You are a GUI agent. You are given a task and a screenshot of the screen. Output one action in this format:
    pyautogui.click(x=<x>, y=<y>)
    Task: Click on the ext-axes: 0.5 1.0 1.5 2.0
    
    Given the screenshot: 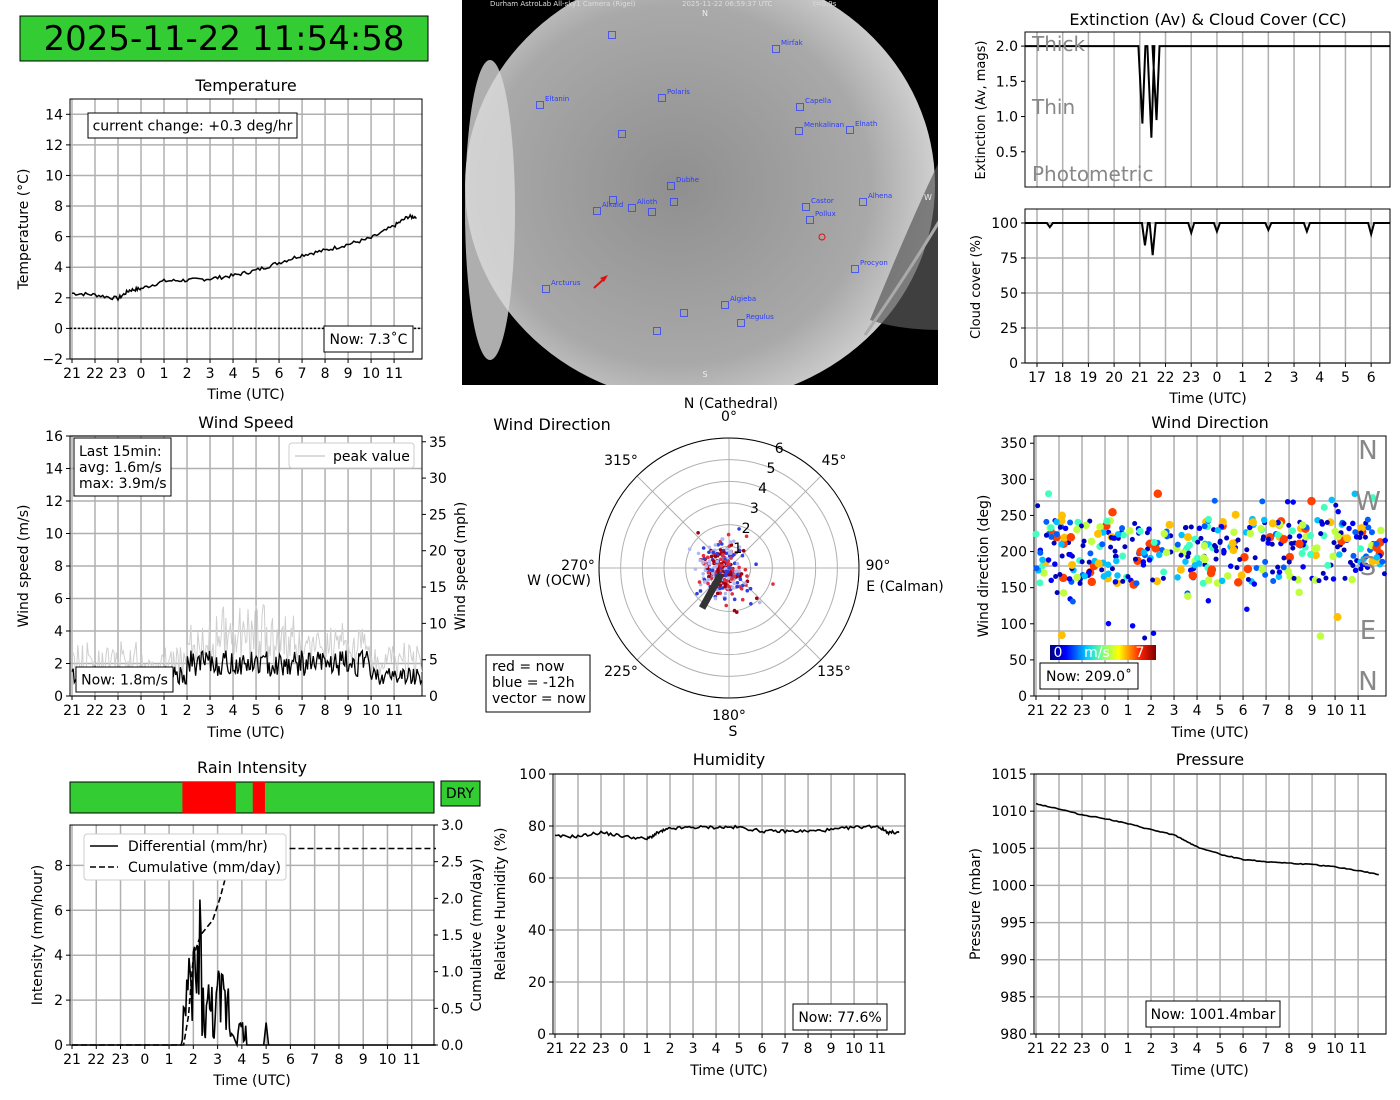 What is the action you would take?
    pyautogui.click(x=1193, y=109)
    